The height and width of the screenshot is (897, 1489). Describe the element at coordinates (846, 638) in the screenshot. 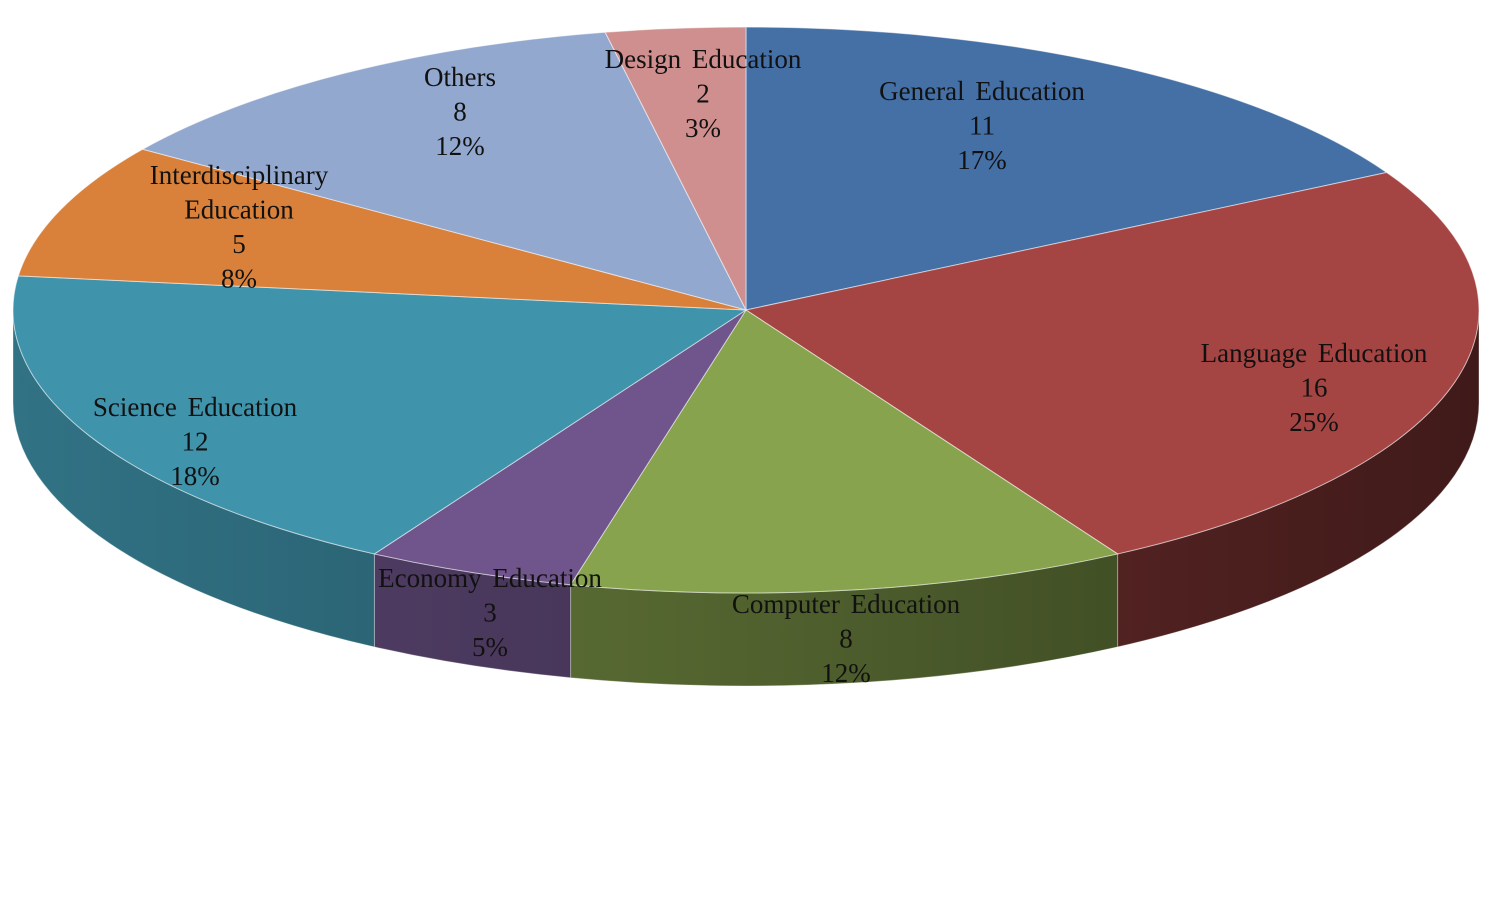

I see `data-label-computer-education: Computer Education 8 12%` at that location.